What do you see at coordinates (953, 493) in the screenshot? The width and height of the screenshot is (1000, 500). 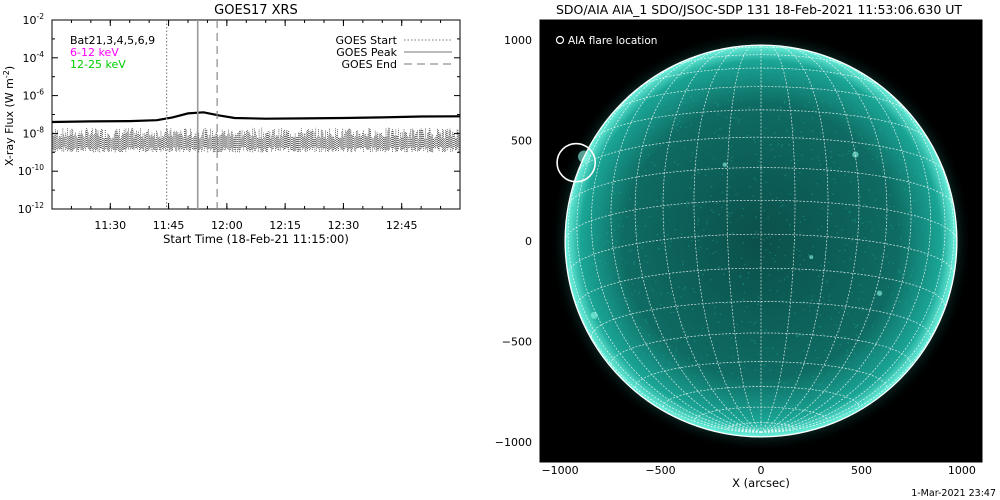 I see `footer-timestamp: 1-Mar-2021 23:47` at bounding box center [953, 493].